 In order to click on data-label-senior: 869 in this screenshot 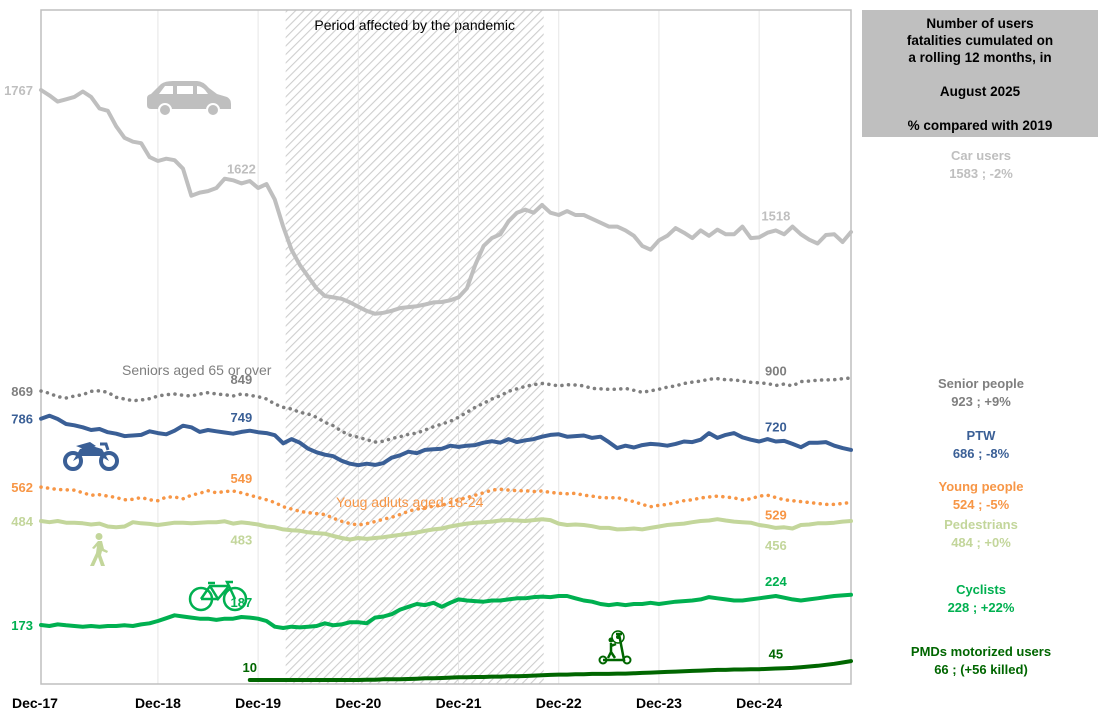, I will do `click(22, 391)`.